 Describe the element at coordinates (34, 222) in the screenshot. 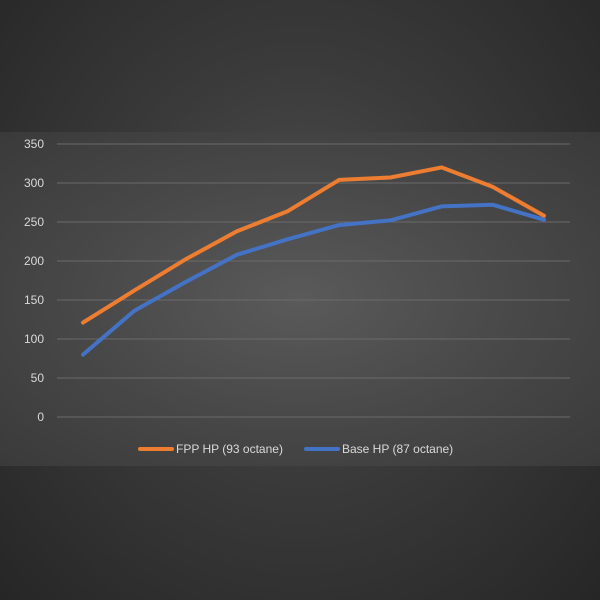

I see `y-tick-label-250: 250` at that location.